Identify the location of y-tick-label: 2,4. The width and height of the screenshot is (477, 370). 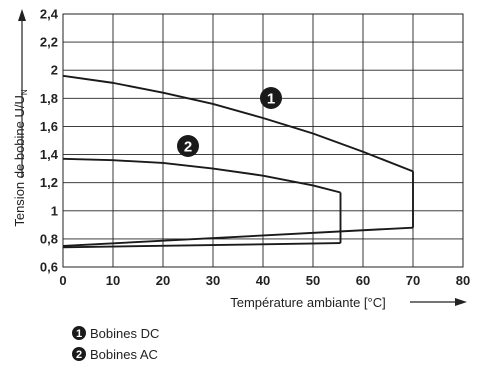
(49, 14).